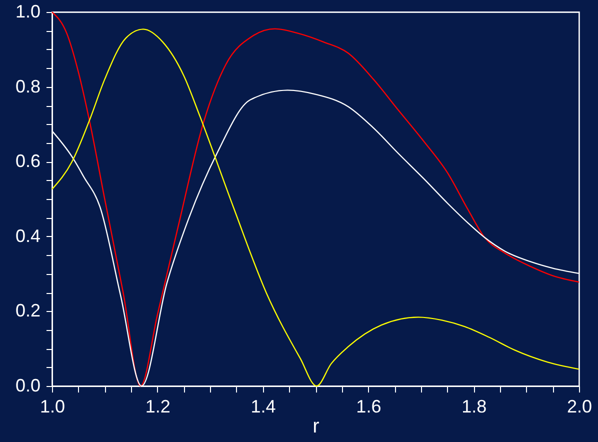  Describe the element at coordinates (27, 12) in the screenshot. I see `y-tick-label: 1.0` at that location.